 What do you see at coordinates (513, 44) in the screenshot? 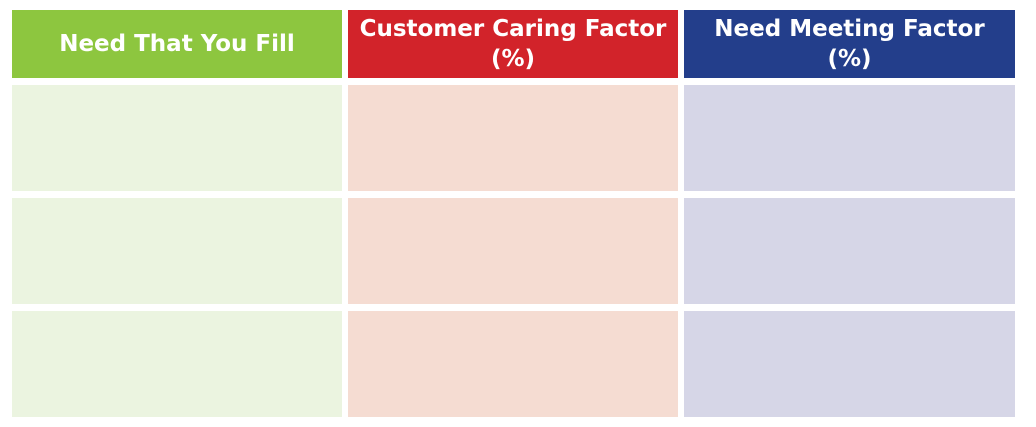
I see `header-customer-caring-factor: Customer Caring Factor (%)` at bounding box center [513, 44].